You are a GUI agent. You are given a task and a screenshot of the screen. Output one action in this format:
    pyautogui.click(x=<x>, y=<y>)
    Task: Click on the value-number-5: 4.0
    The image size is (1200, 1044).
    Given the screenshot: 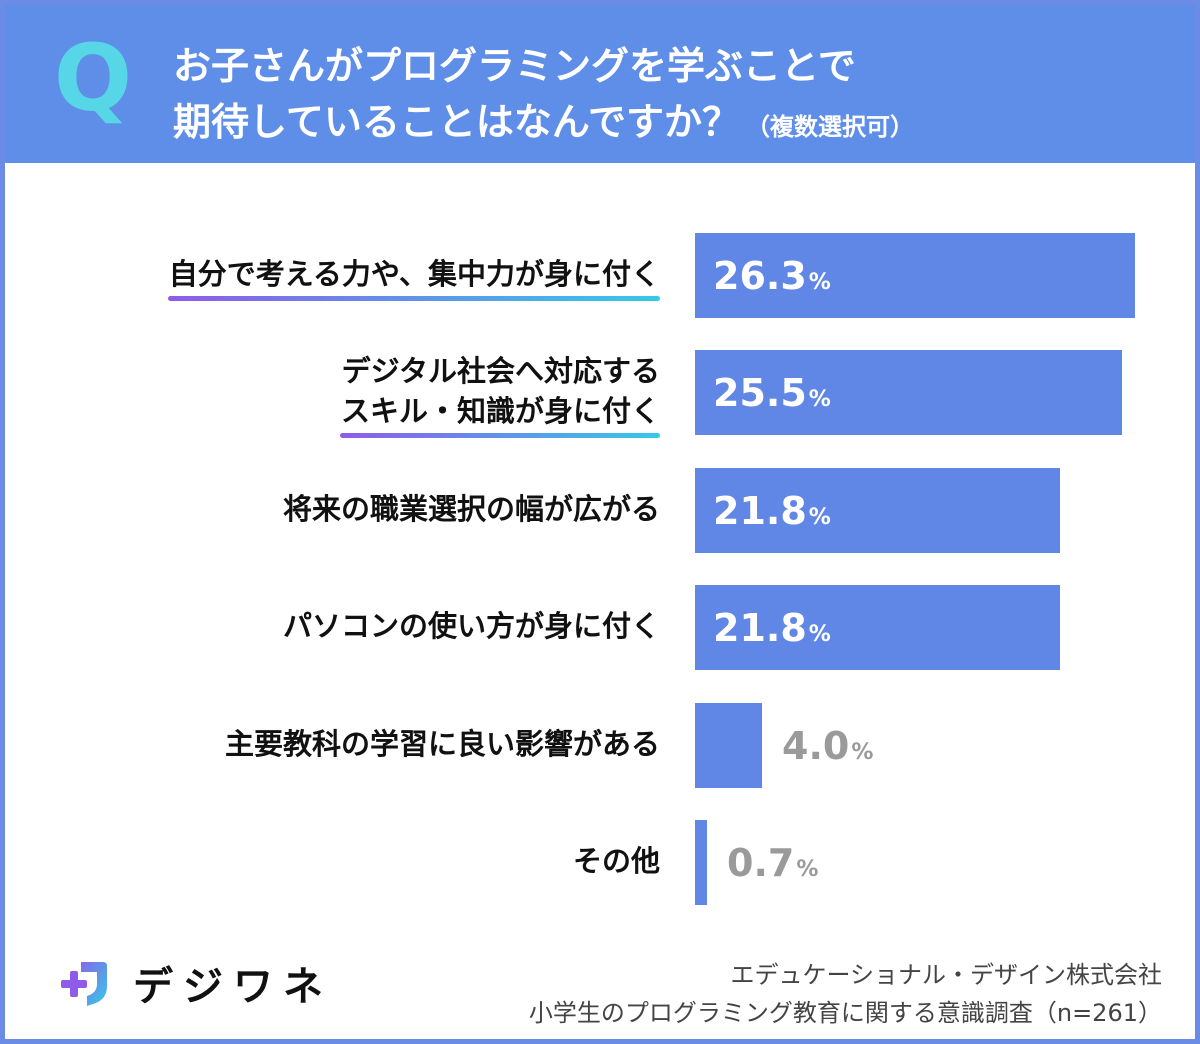 What is the action you would take?
    pyautogui.click(x=816, y=745)
    